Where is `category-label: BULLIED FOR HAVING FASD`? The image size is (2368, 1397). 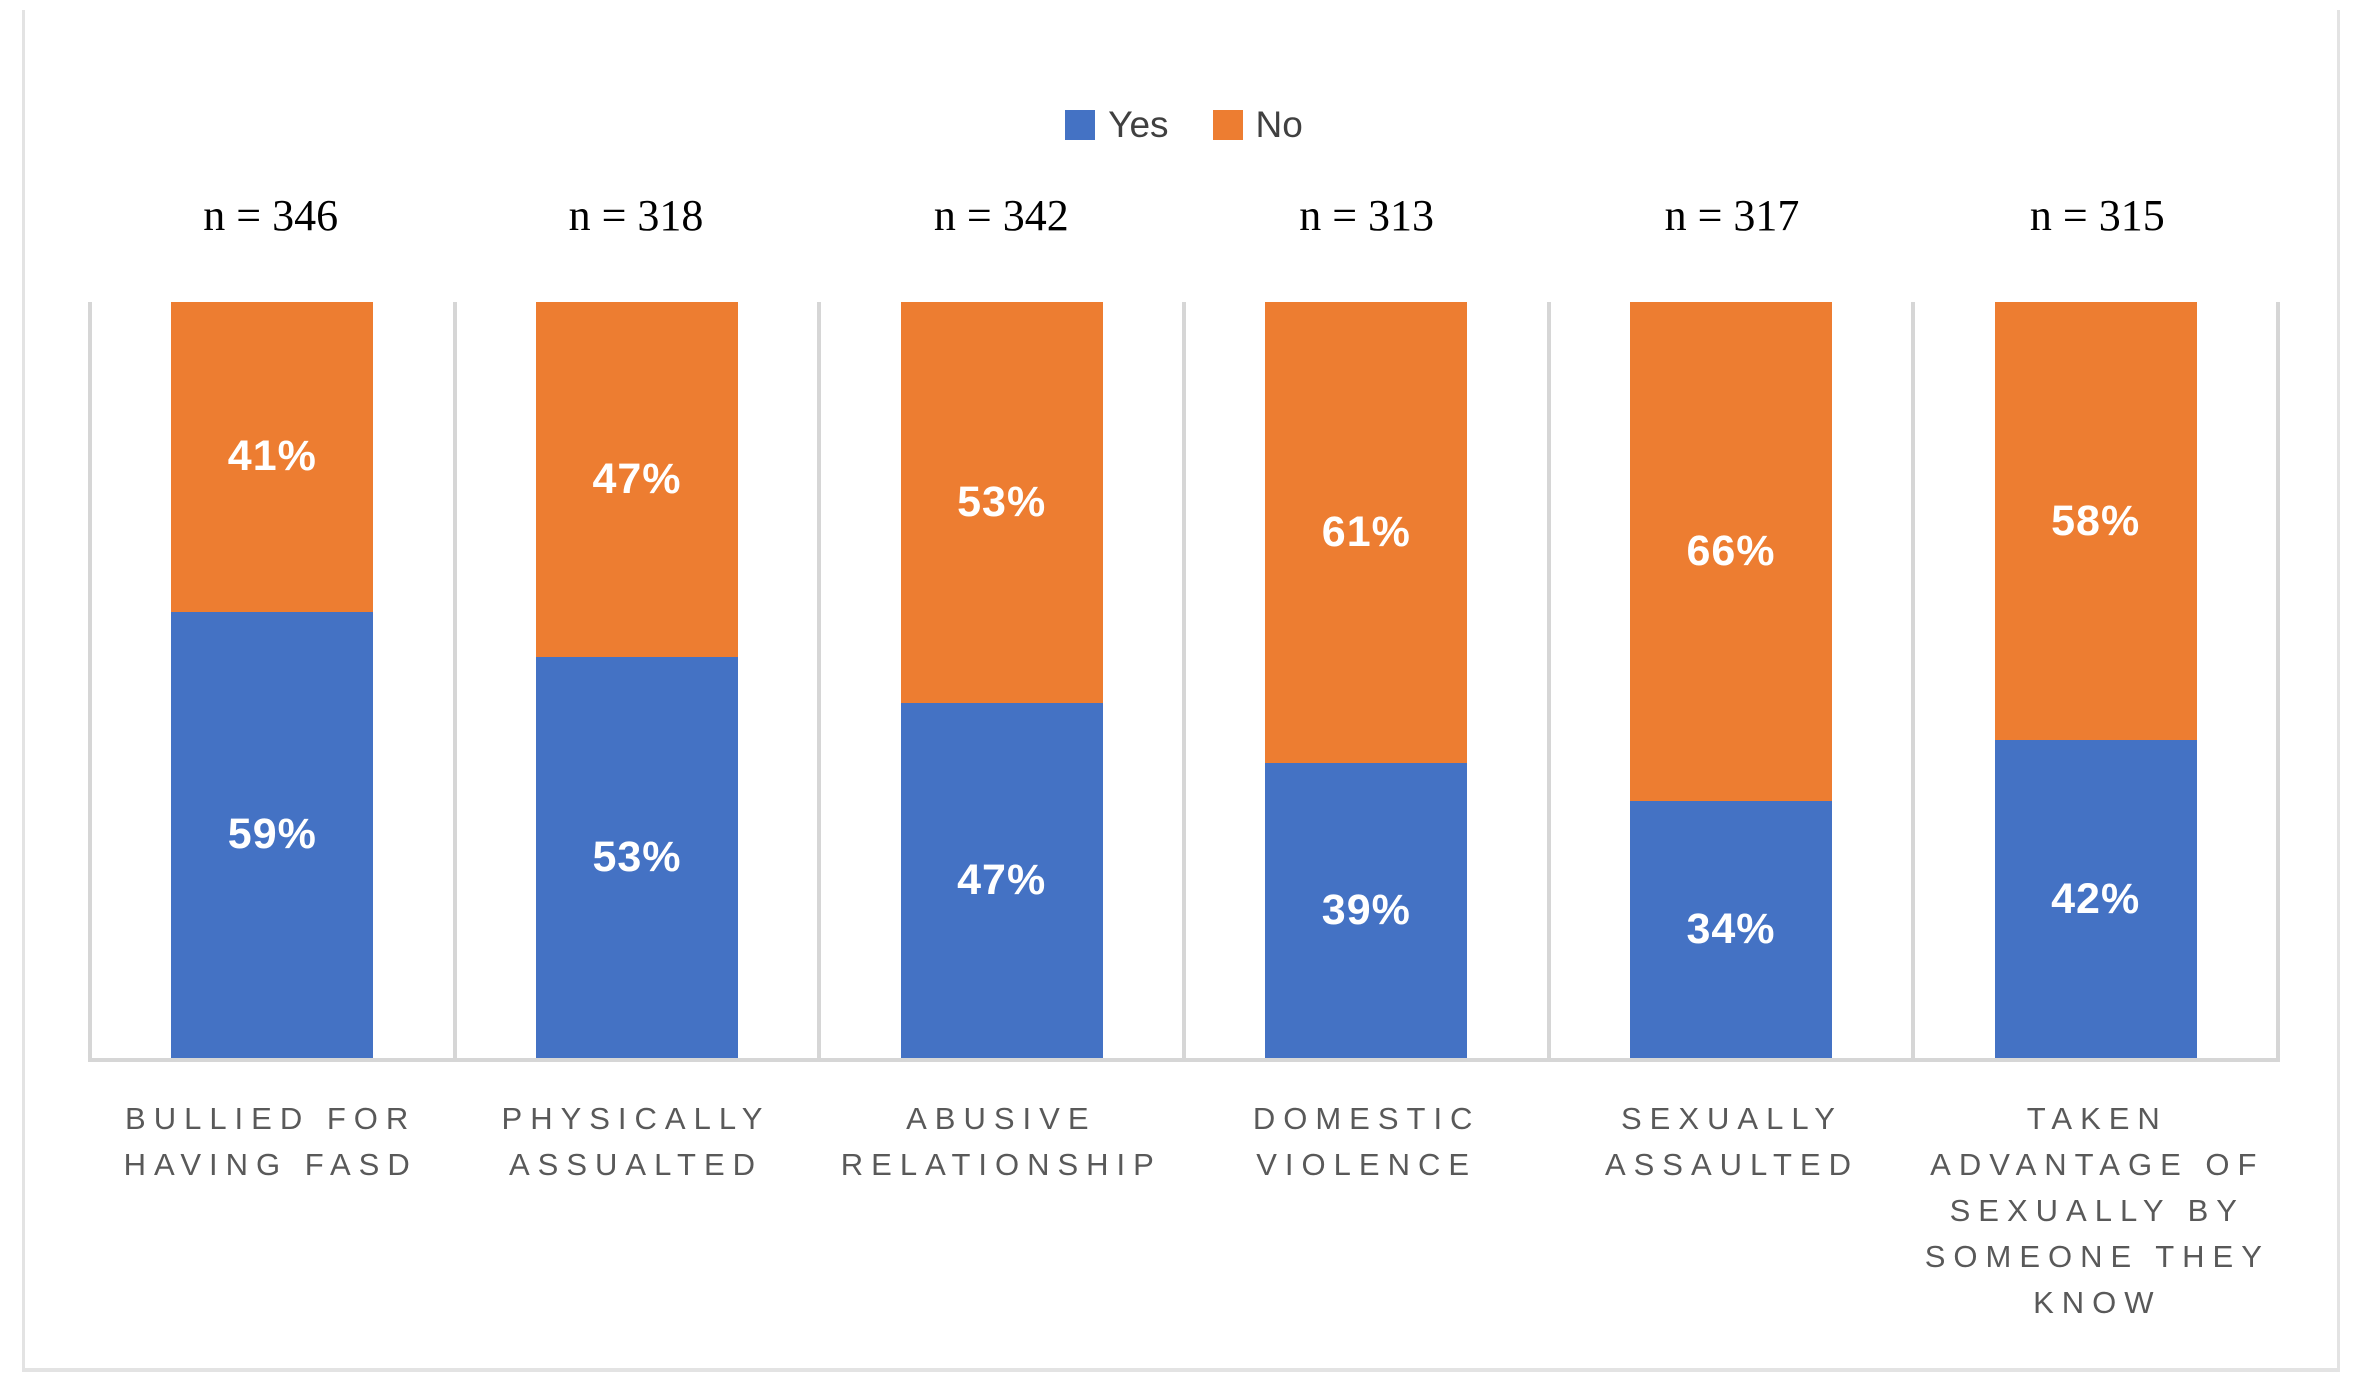 category-label: BULLIED FOR HAVING FASD is located at coordinates (270, 1141).